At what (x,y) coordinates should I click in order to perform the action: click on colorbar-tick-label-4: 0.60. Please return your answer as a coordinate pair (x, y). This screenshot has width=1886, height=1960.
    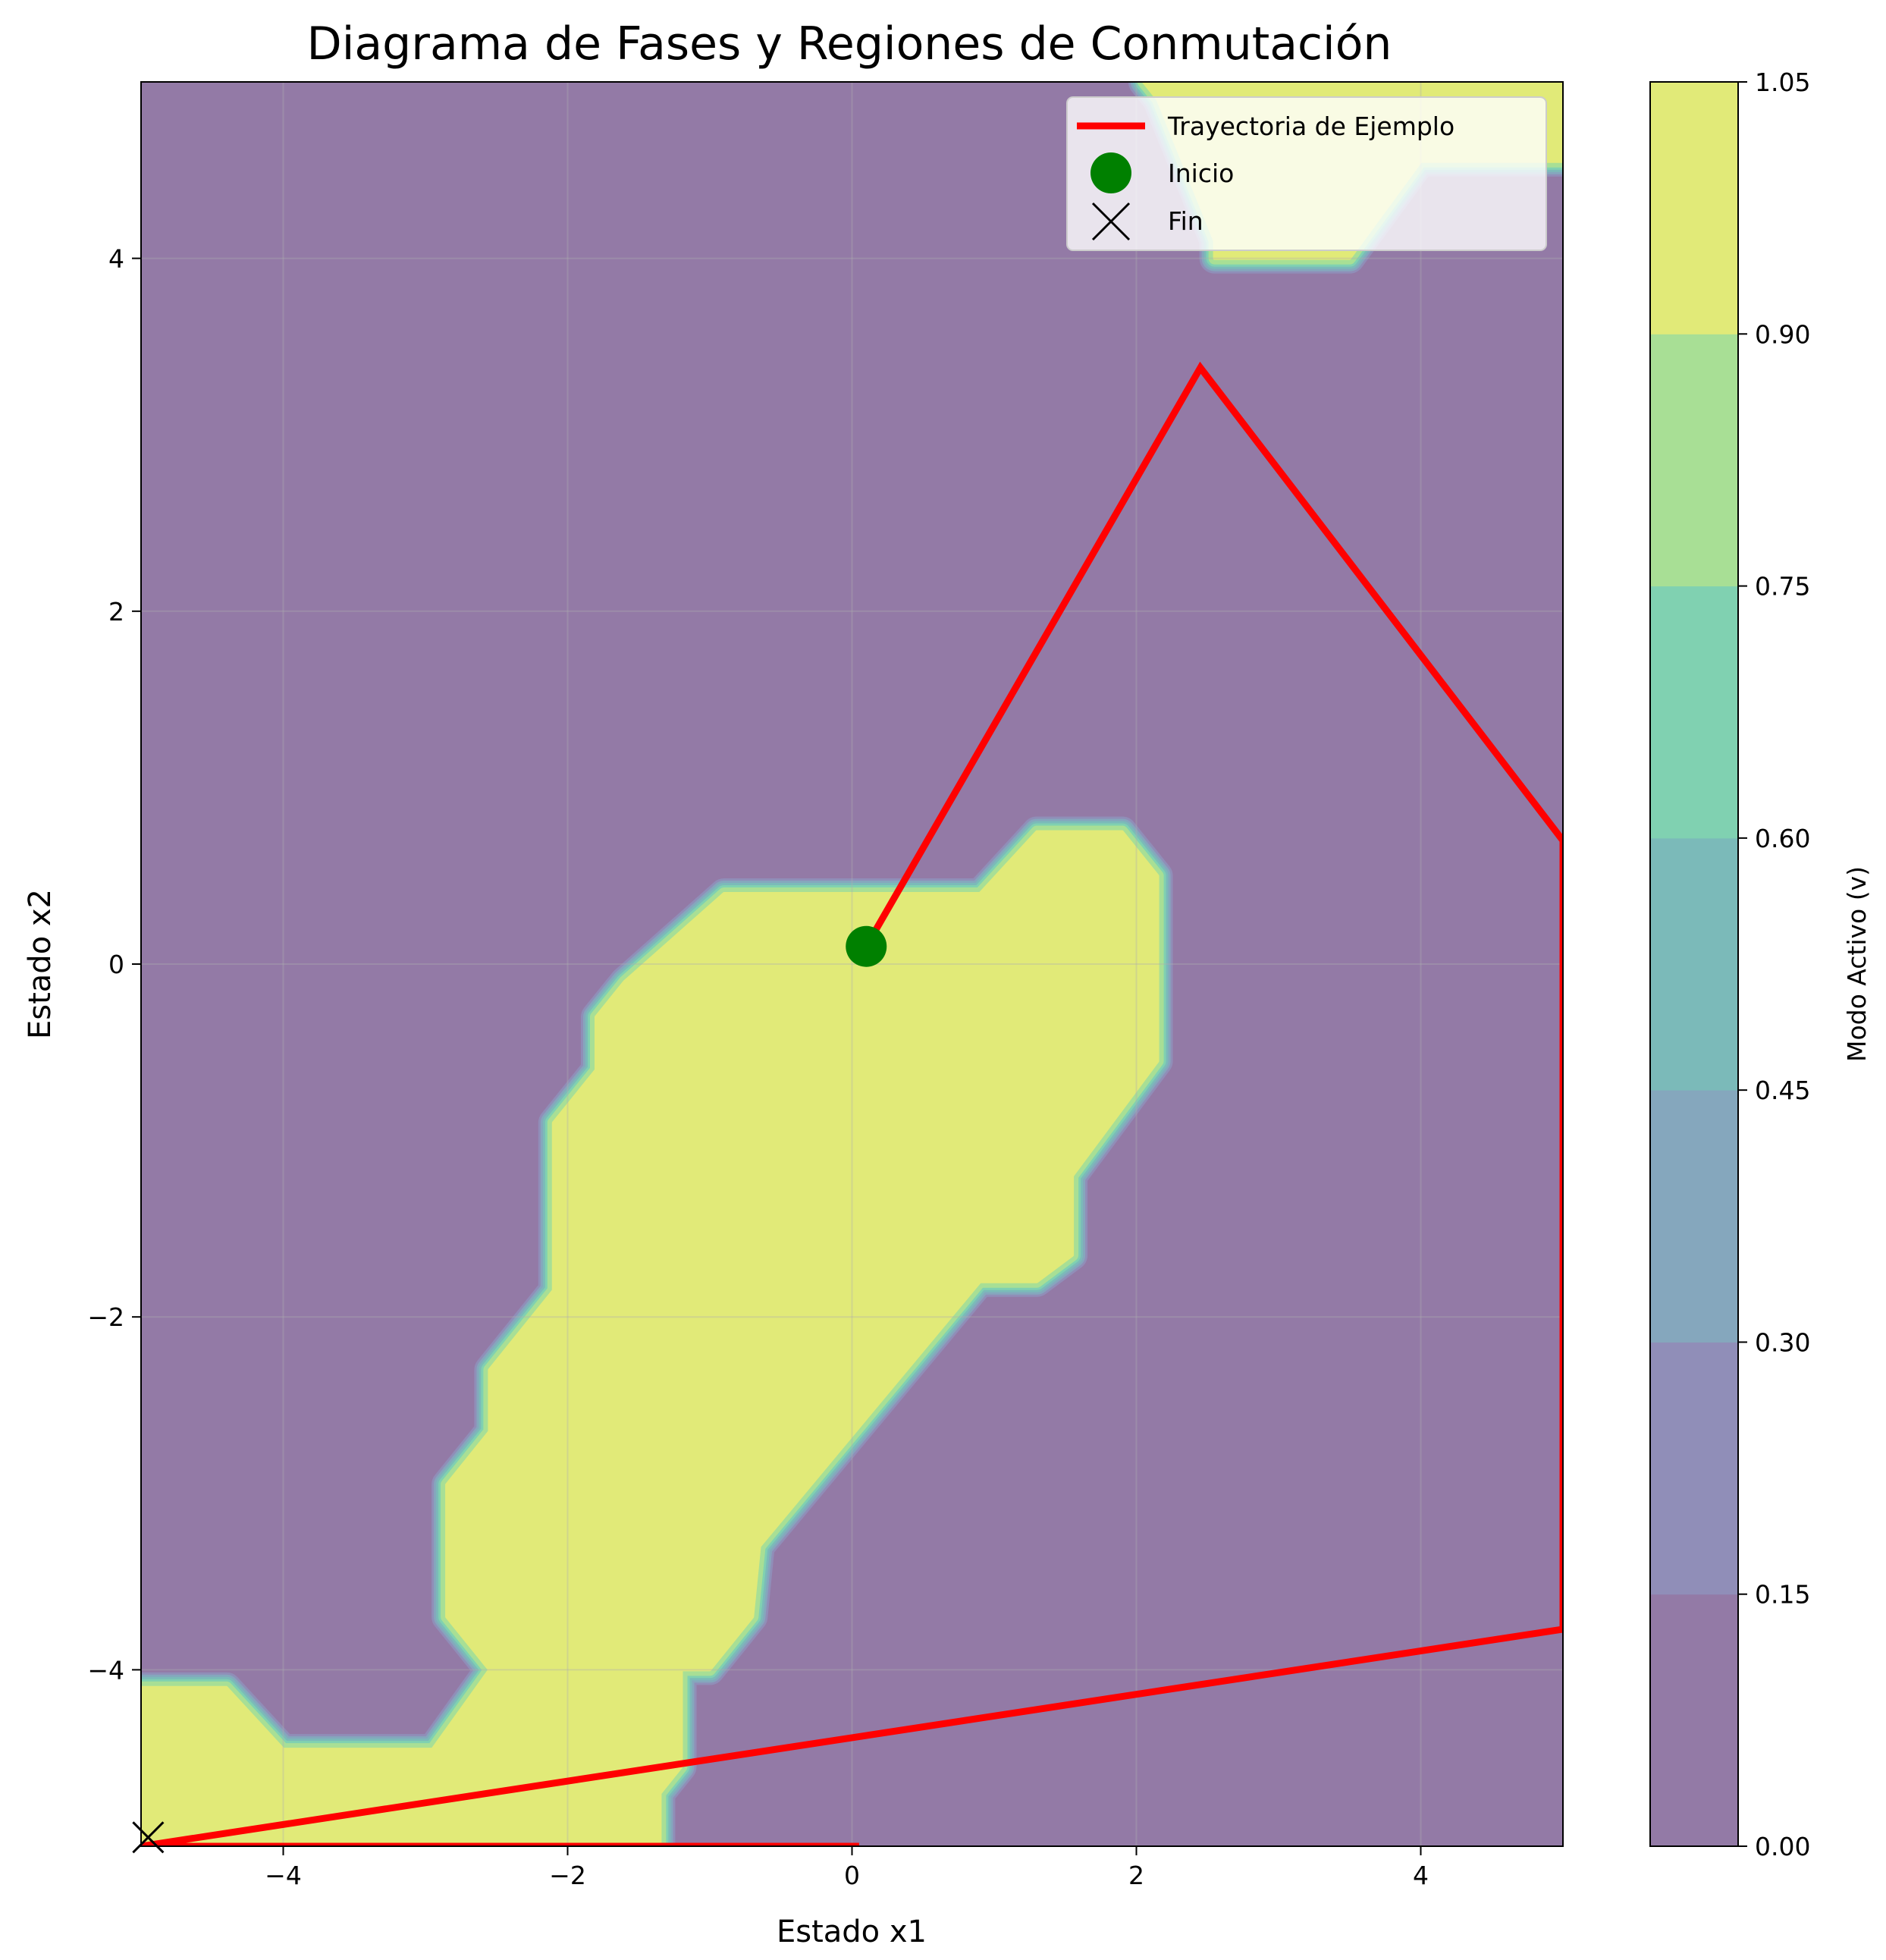
    Looking at the image, I should click on (1782, 838).